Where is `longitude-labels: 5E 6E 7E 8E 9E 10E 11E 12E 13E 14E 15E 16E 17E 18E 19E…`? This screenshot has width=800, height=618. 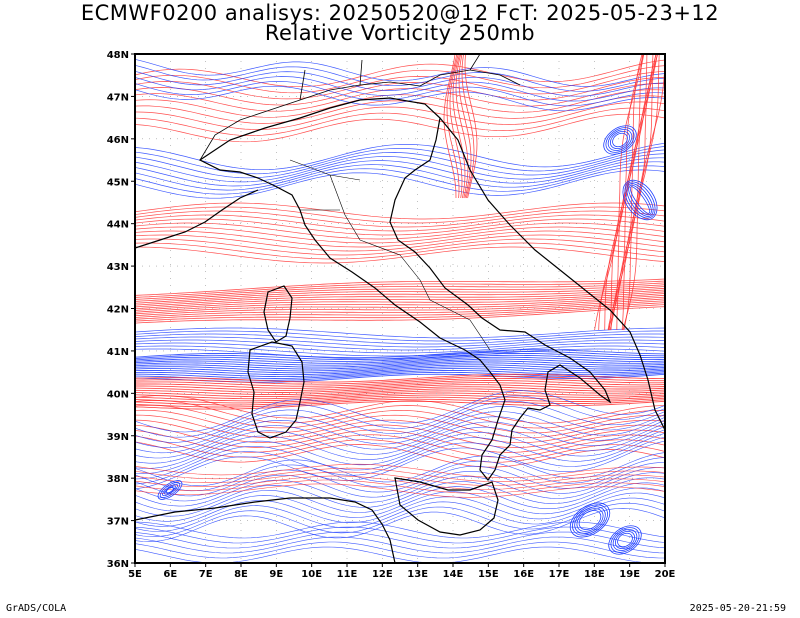 longitude-labels: 5E 6E 7E 8E 9E 10E 11E 12E 13E 14E 15E 16E 17E 18E 19E… is located at coordinates (402, 571).